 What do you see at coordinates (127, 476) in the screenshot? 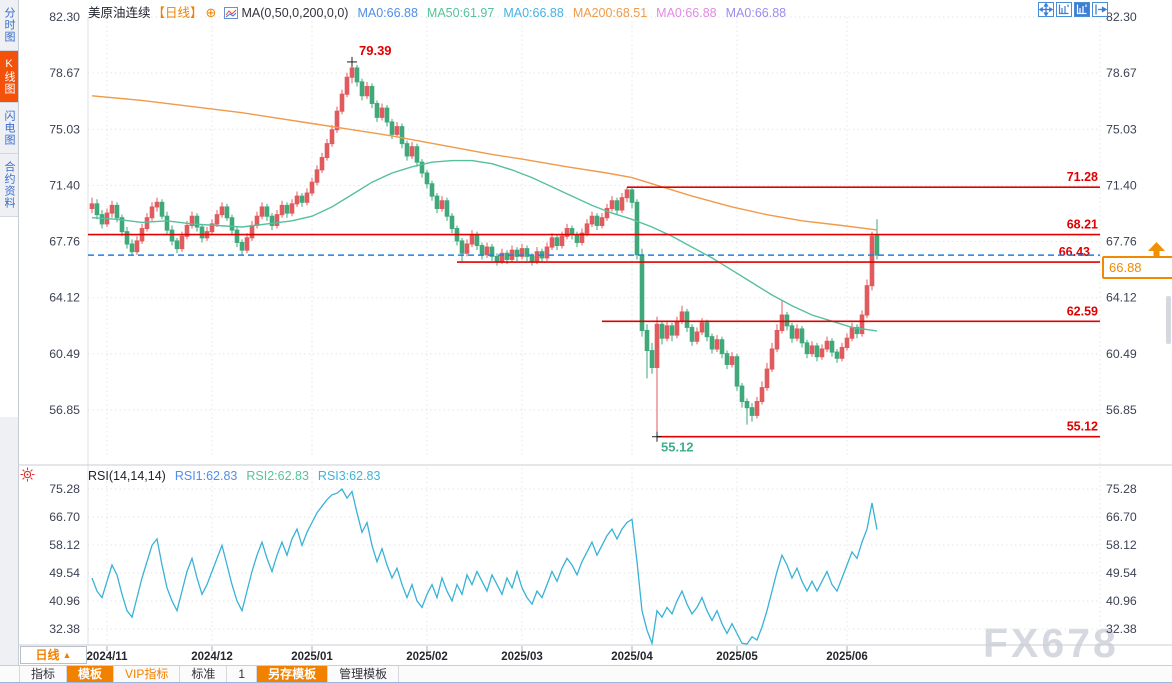
I see `rsi-param-label: RSI(14,14,14)` at bounding box center [127, 476].